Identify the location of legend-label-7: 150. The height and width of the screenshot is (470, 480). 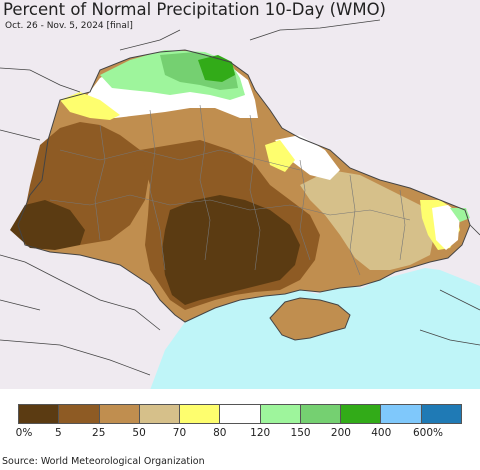
(300, 433).